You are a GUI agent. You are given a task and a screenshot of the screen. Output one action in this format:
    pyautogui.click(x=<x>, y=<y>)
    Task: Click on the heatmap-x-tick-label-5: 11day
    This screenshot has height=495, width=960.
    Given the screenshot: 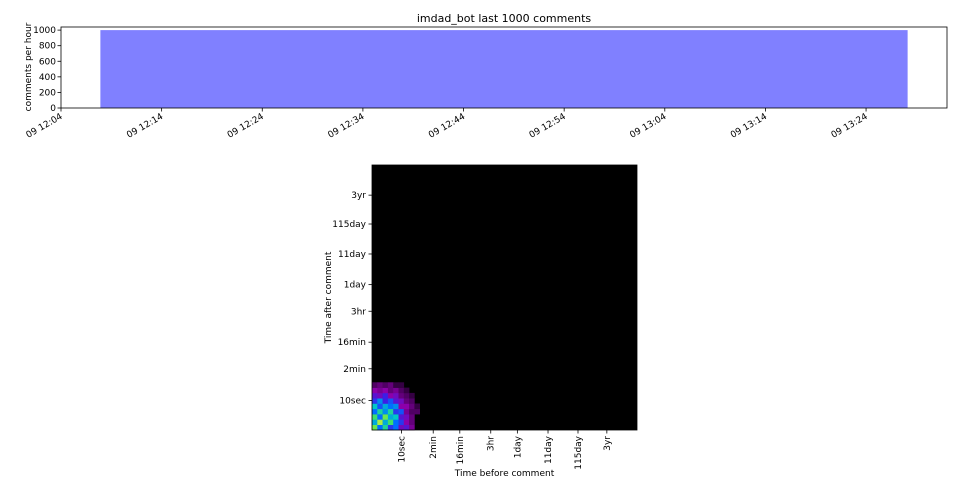 What is the action you would take?
    pyautogui.click(x=549, y=449)
    